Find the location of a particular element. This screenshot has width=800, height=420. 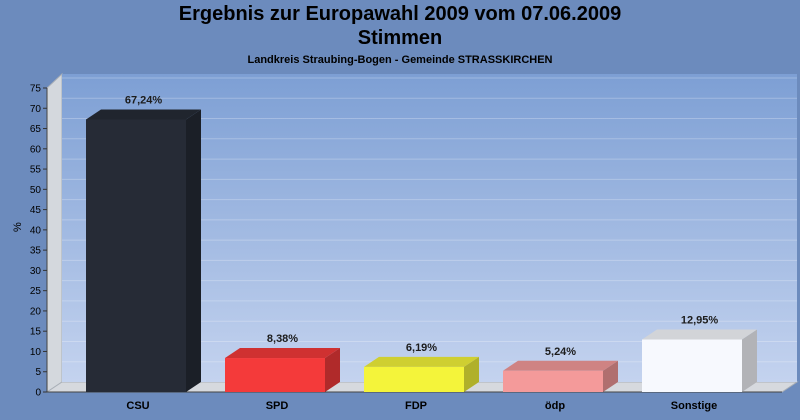

y-tick-label: 45 is located at coordinates (36, 210).